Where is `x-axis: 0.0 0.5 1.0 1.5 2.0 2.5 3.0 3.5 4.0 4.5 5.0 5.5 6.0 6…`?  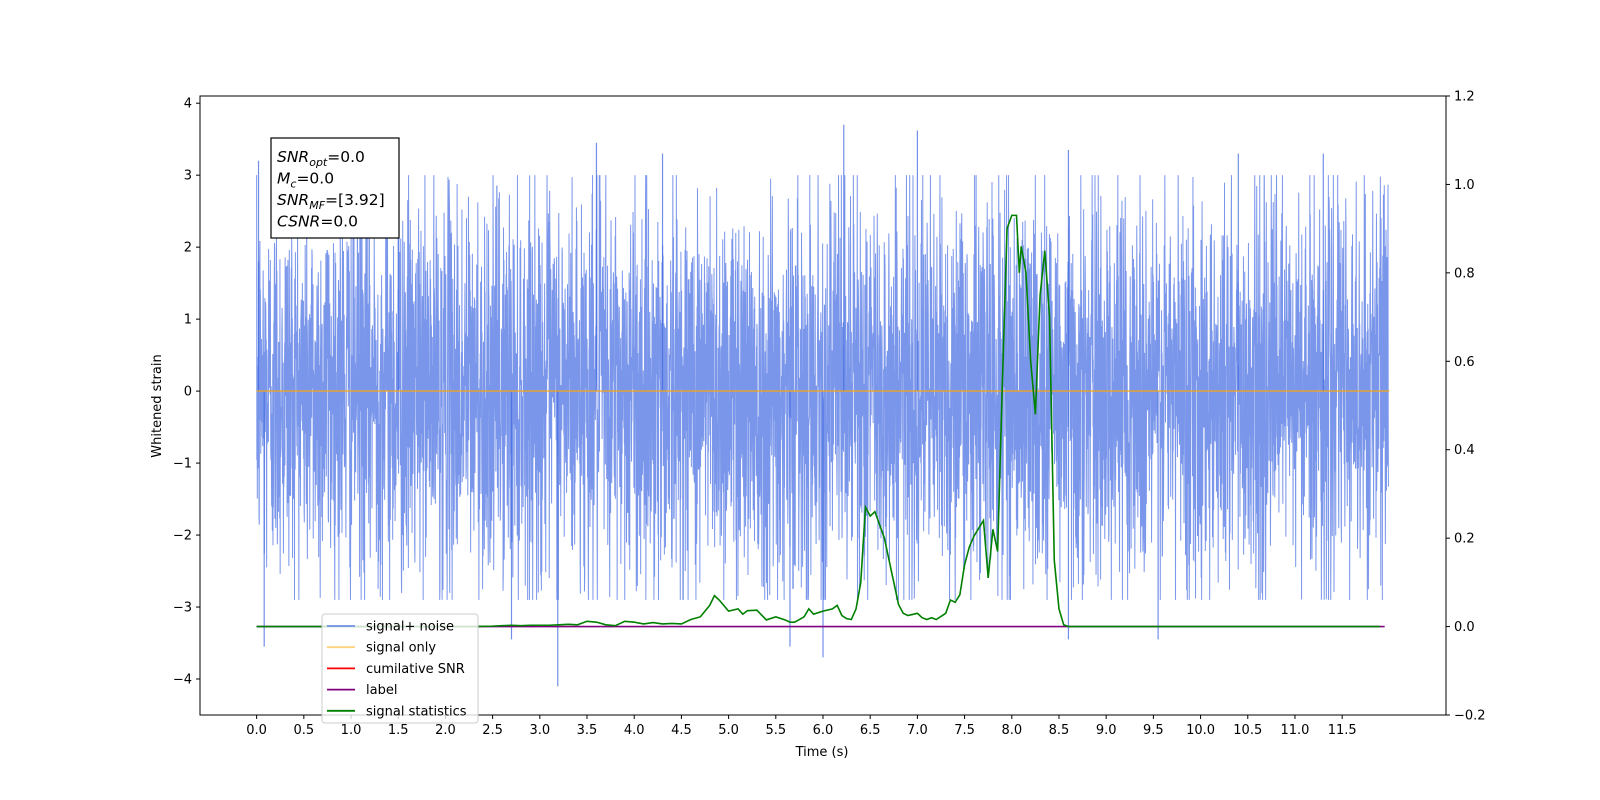 x-axis: 0.0 0.5 1.0 1.5 2.0 2.5 3.0 3.5 4.0 4.5 5.0 5.5 6.0 6… is located at coordinates (801, 726).